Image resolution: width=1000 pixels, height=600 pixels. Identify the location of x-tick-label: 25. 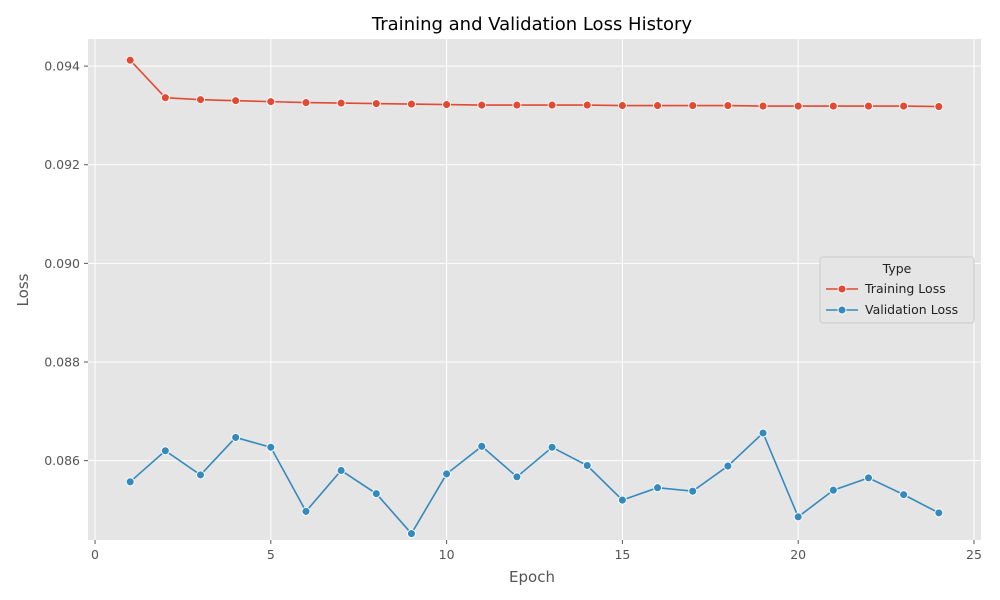
(974, 554).